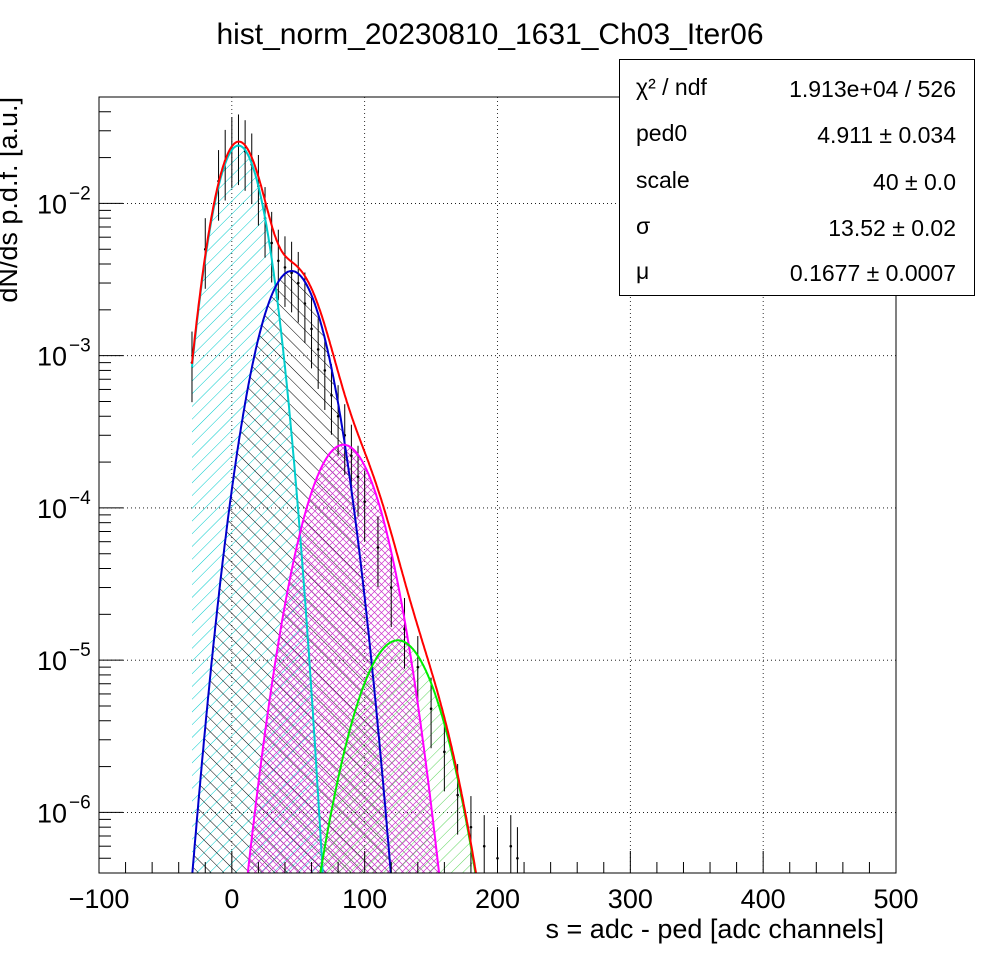 This screenshot has height=972, width=996. What do you see at coordinates (798, 135) in the screenshot?
I see `stat-row-ped0: ped0 4.911 ± 0.034` at bounding box center [798, 135].